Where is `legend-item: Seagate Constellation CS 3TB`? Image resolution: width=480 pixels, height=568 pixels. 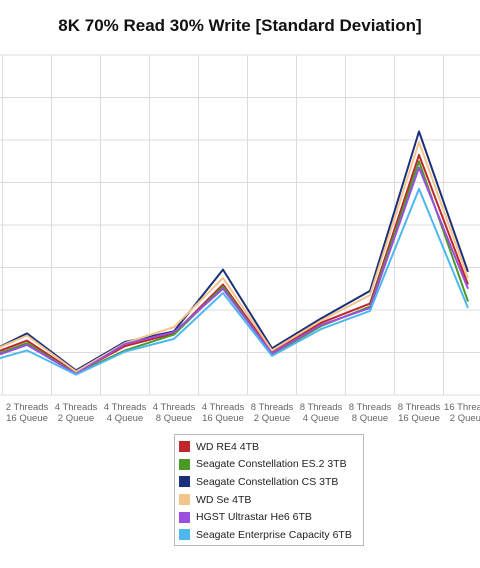 legend-item: Seagate Constellation CS 3TB is located at coordinates (269, 482).